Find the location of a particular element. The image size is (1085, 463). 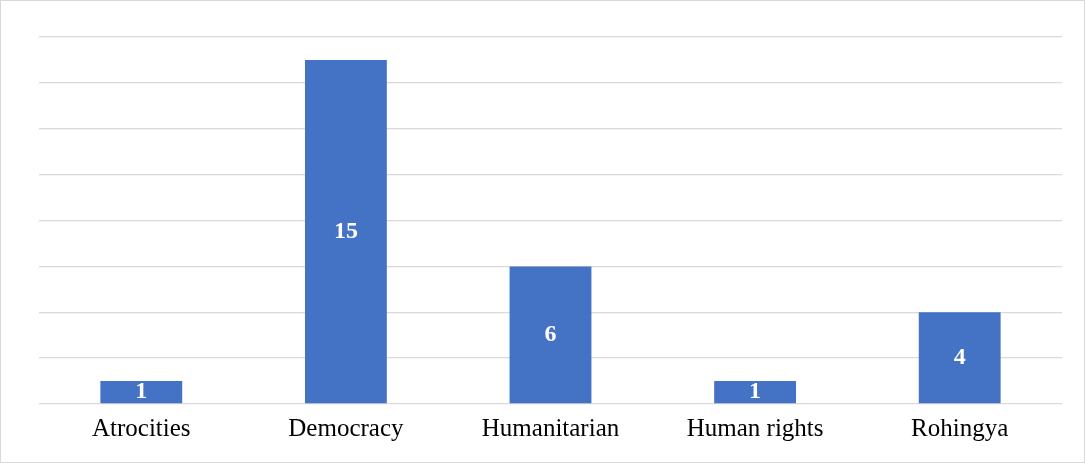

x-tick-label: Rohingya is located at coordinates (960, 427).